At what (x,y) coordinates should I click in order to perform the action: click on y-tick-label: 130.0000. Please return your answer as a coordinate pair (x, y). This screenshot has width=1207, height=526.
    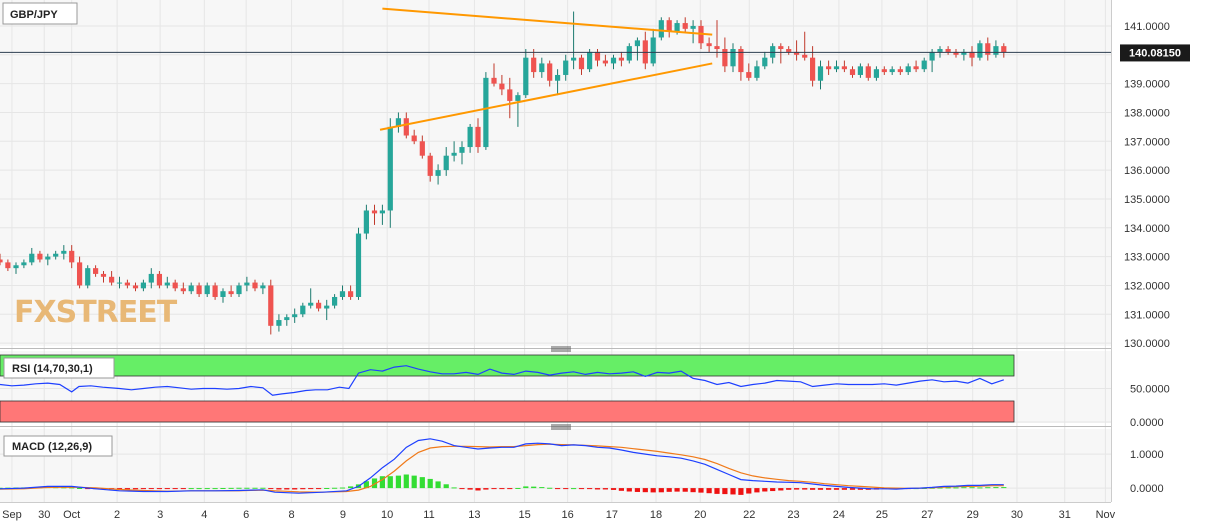
    Looking at the image, I should click on (1147, 344).